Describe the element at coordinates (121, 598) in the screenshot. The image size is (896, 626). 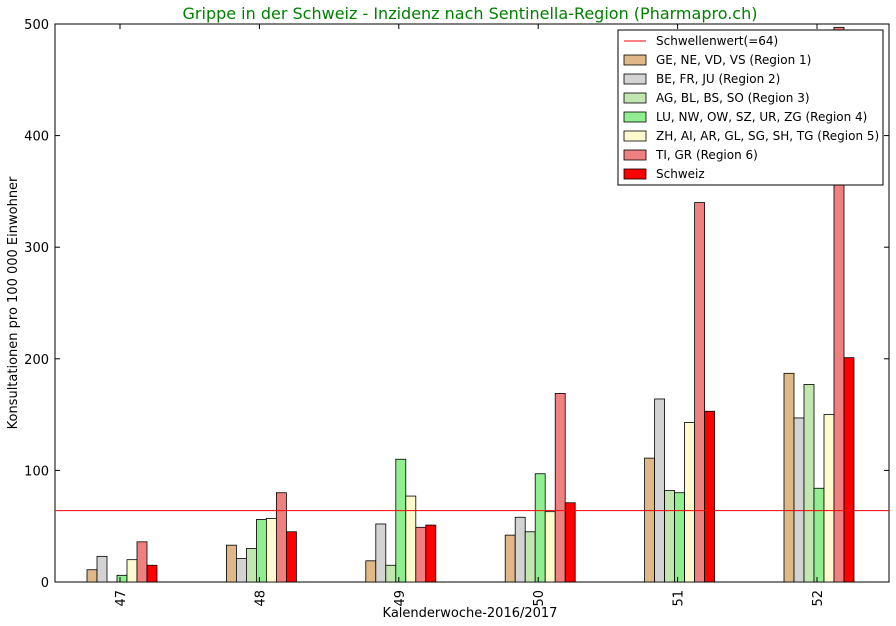
I see `x-tick-label: 47` at that location.